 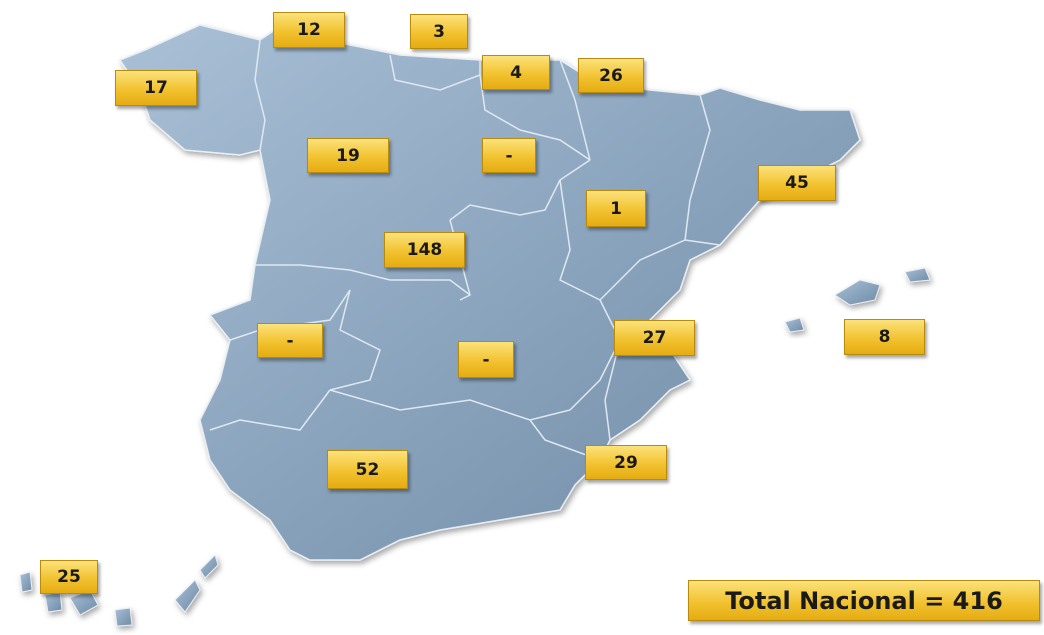 What do you see at coordinates (516, 72) in the screenshot?
I see `region-label: 4` at bounding box center [516, 72].